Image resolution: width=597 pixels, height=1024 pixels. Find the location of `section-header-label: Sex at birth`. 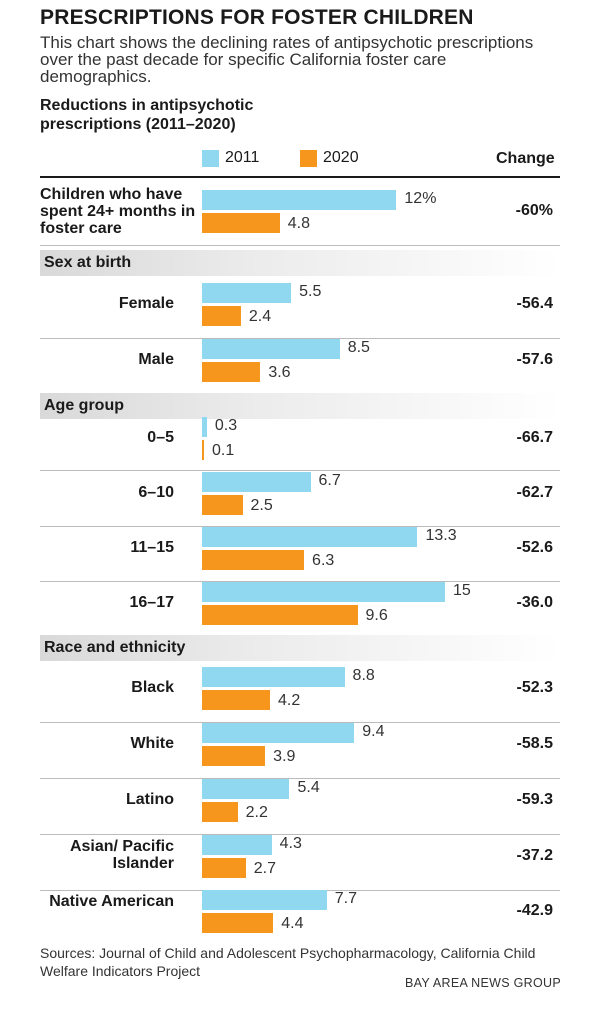

section-header-label: Sex at birth is located at coordinates (88, 262).